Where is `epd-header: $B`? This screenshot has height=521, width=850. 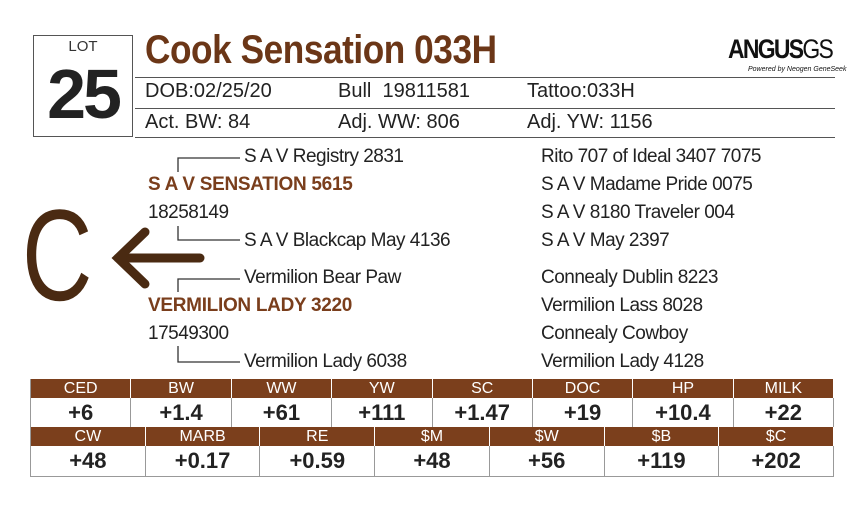
epd-header: $B is located at coordinates (662, 436).